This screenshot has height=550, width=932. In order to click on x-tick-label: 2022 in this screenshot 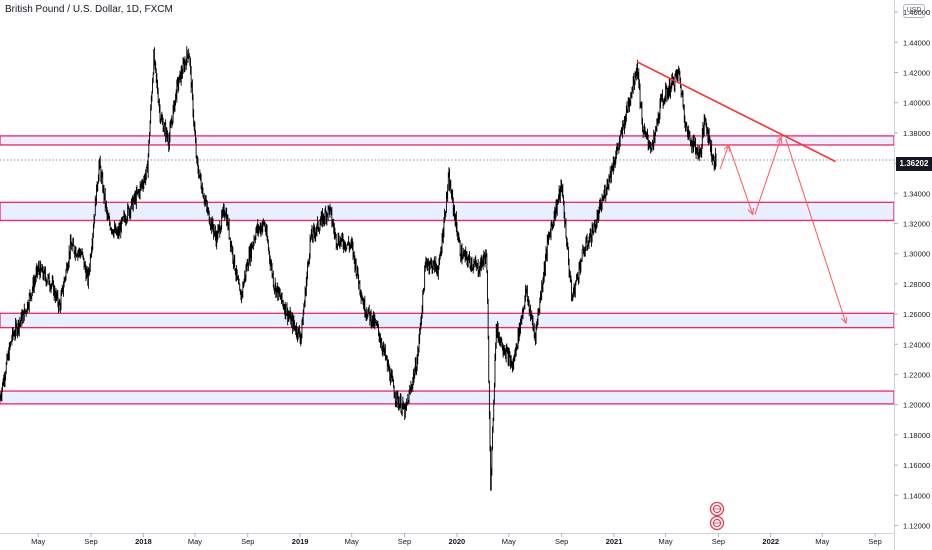, I will do `click(770, 541)`.